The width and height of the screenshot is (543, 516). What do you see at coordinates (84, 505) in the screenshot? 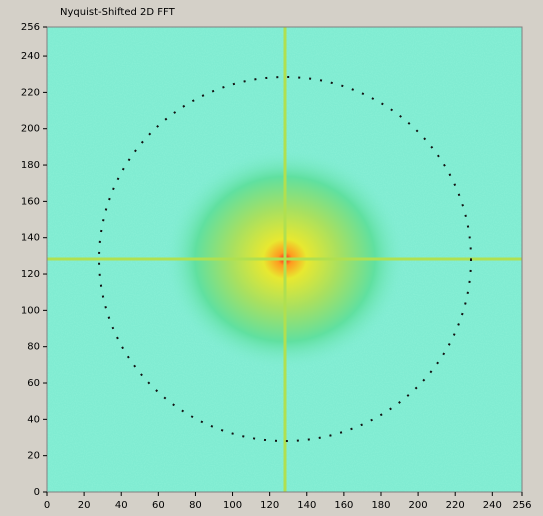
I see `x-tick-label: 20` at bounding box center [84, 505].